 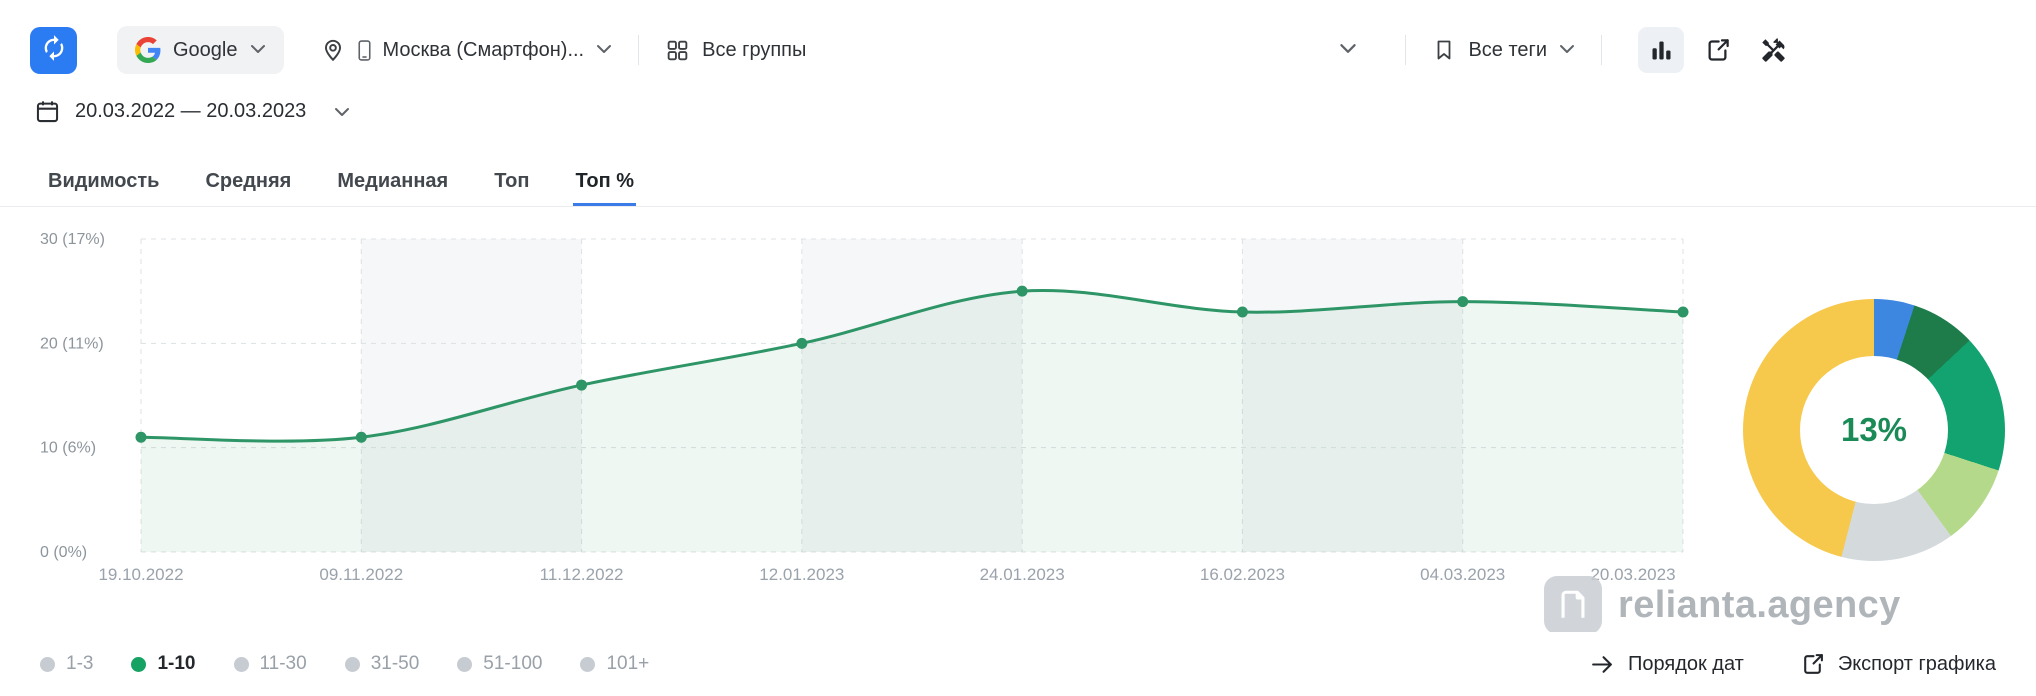 I want to click on date-range-select: 20.03.2022 — 20.03.2023, so click(x=192, y=111).